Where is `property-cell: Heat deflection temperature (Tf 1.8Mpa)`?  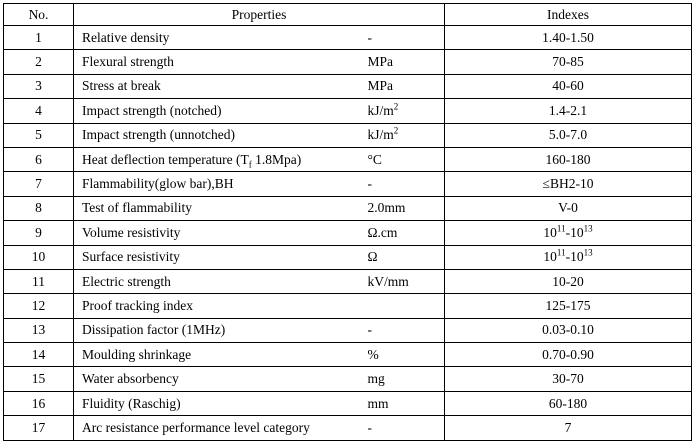
property-cell: Heat deflection temperature (Tf 1.8Mpa) is located at coordinates (214, 159).